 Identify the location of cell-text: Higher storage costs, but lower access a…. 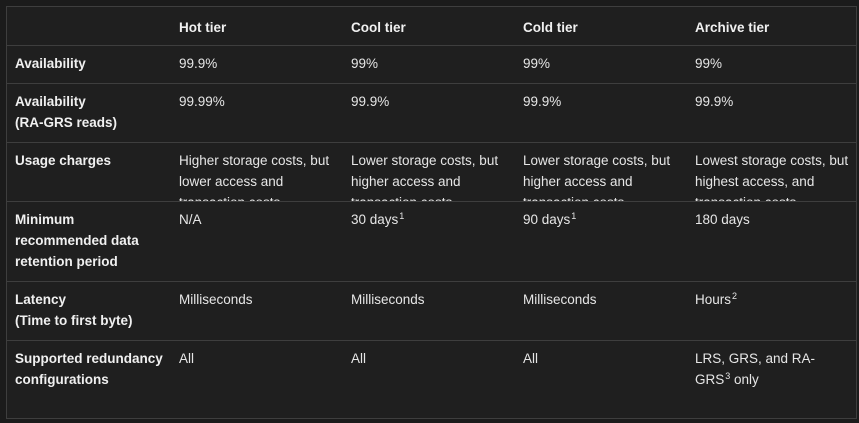
(254, 177).